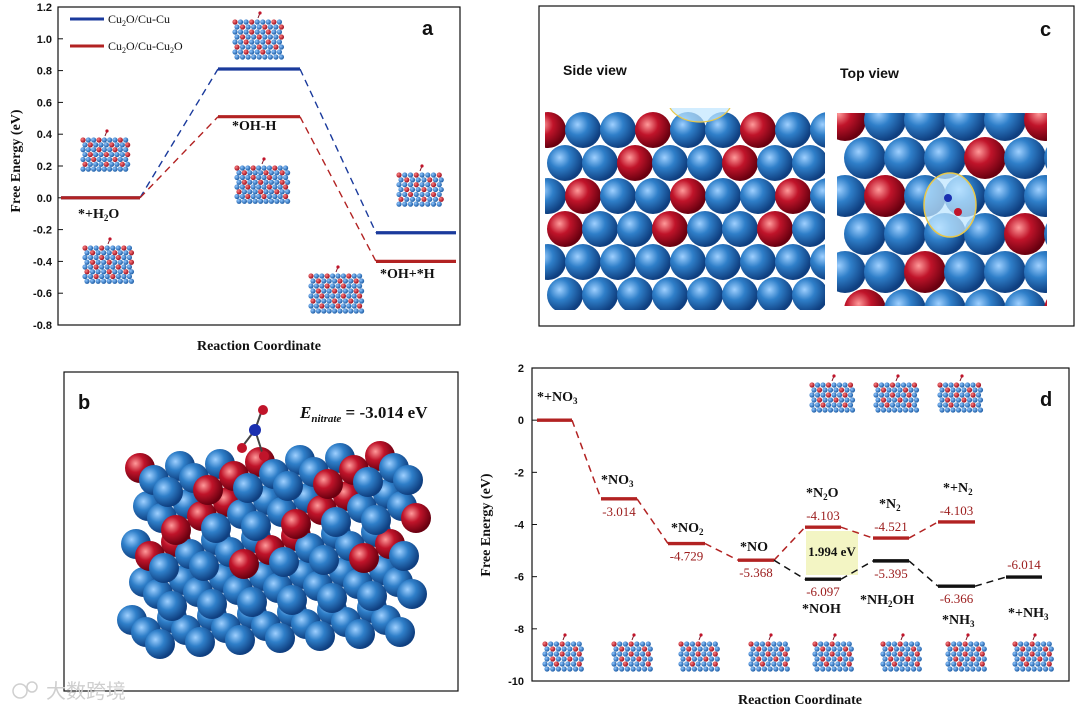 This screenshot has width=1080, height=711. What do you see at coordinates (756, 572) in the screenshot?
I see `red-value-label: -5.368` at bounding box center [756, 572].